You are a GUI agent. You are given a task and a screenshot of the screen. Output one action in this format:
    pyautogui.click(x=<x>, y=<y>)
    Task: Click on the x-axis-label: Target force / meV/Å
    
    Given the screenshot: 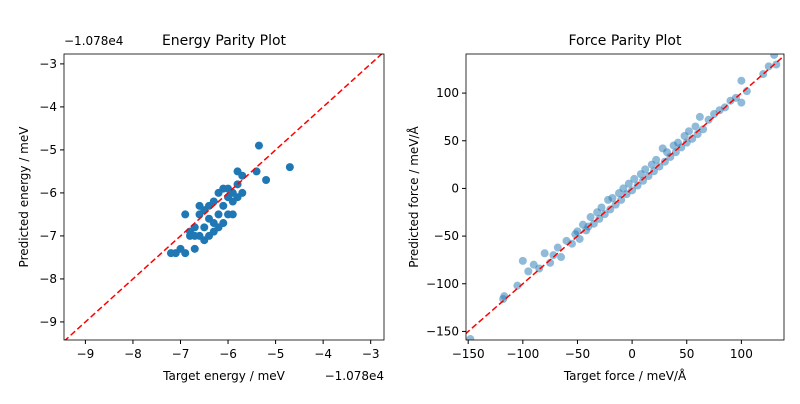 What is the action you would take?
    pyautogui.click(x=625, y=375)
    